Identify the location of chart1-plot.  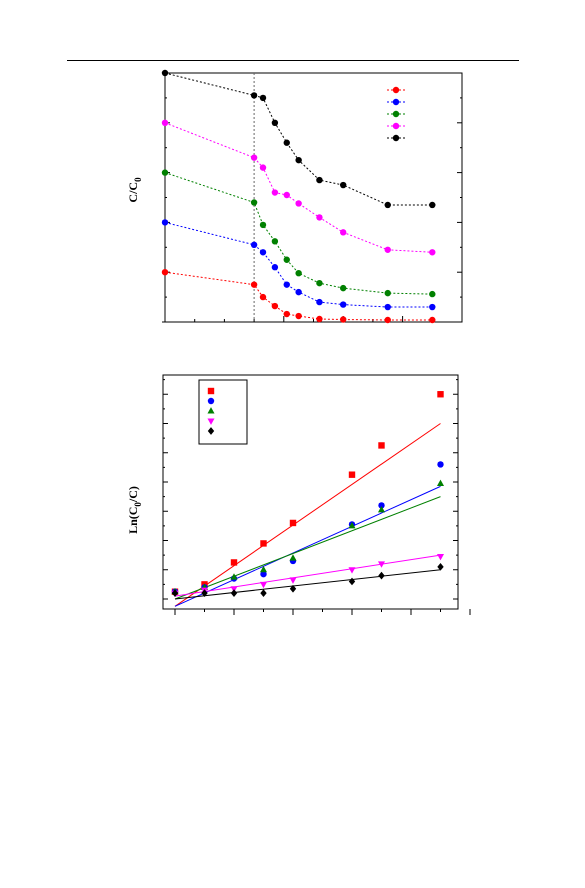
(312, 196).